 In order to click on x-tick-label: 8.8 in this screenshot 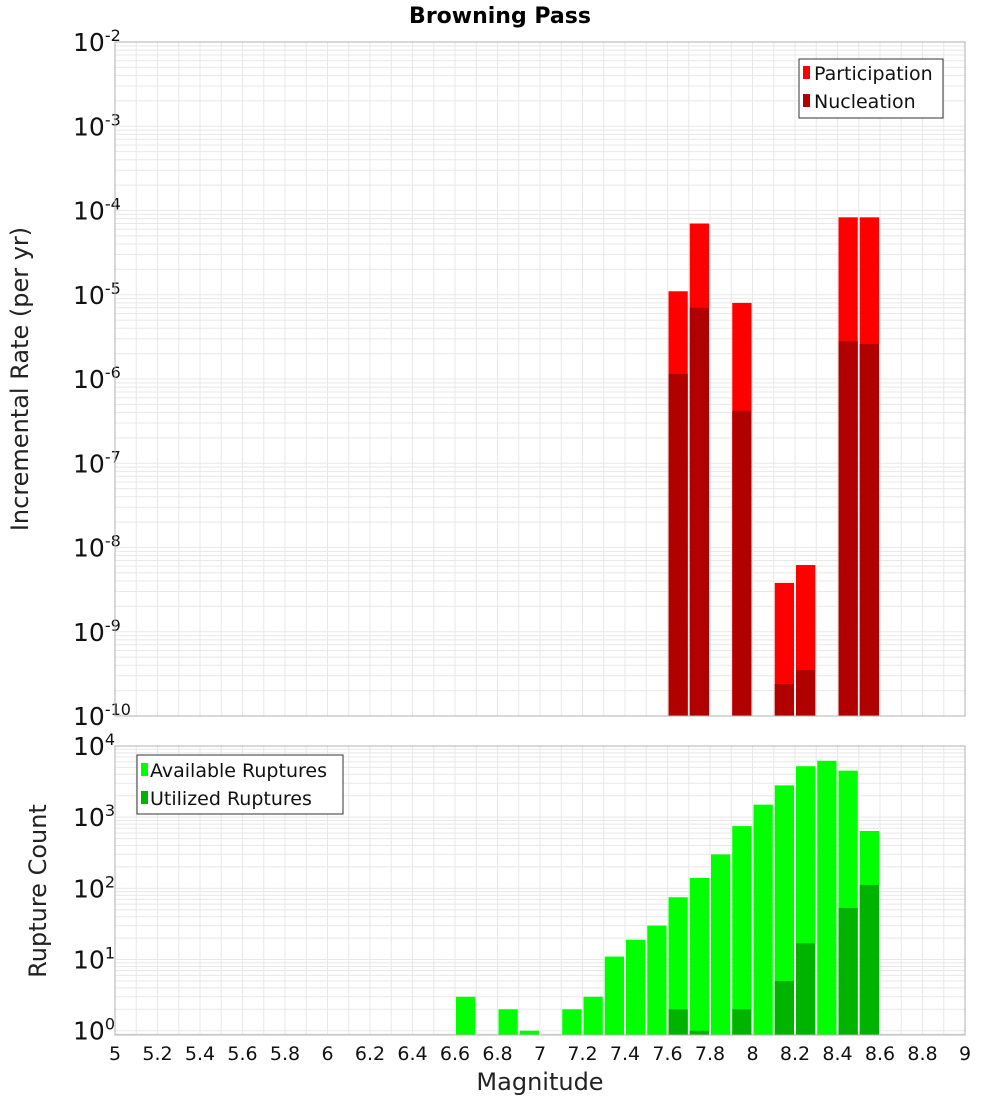, I will do `click(922, 1054)`.